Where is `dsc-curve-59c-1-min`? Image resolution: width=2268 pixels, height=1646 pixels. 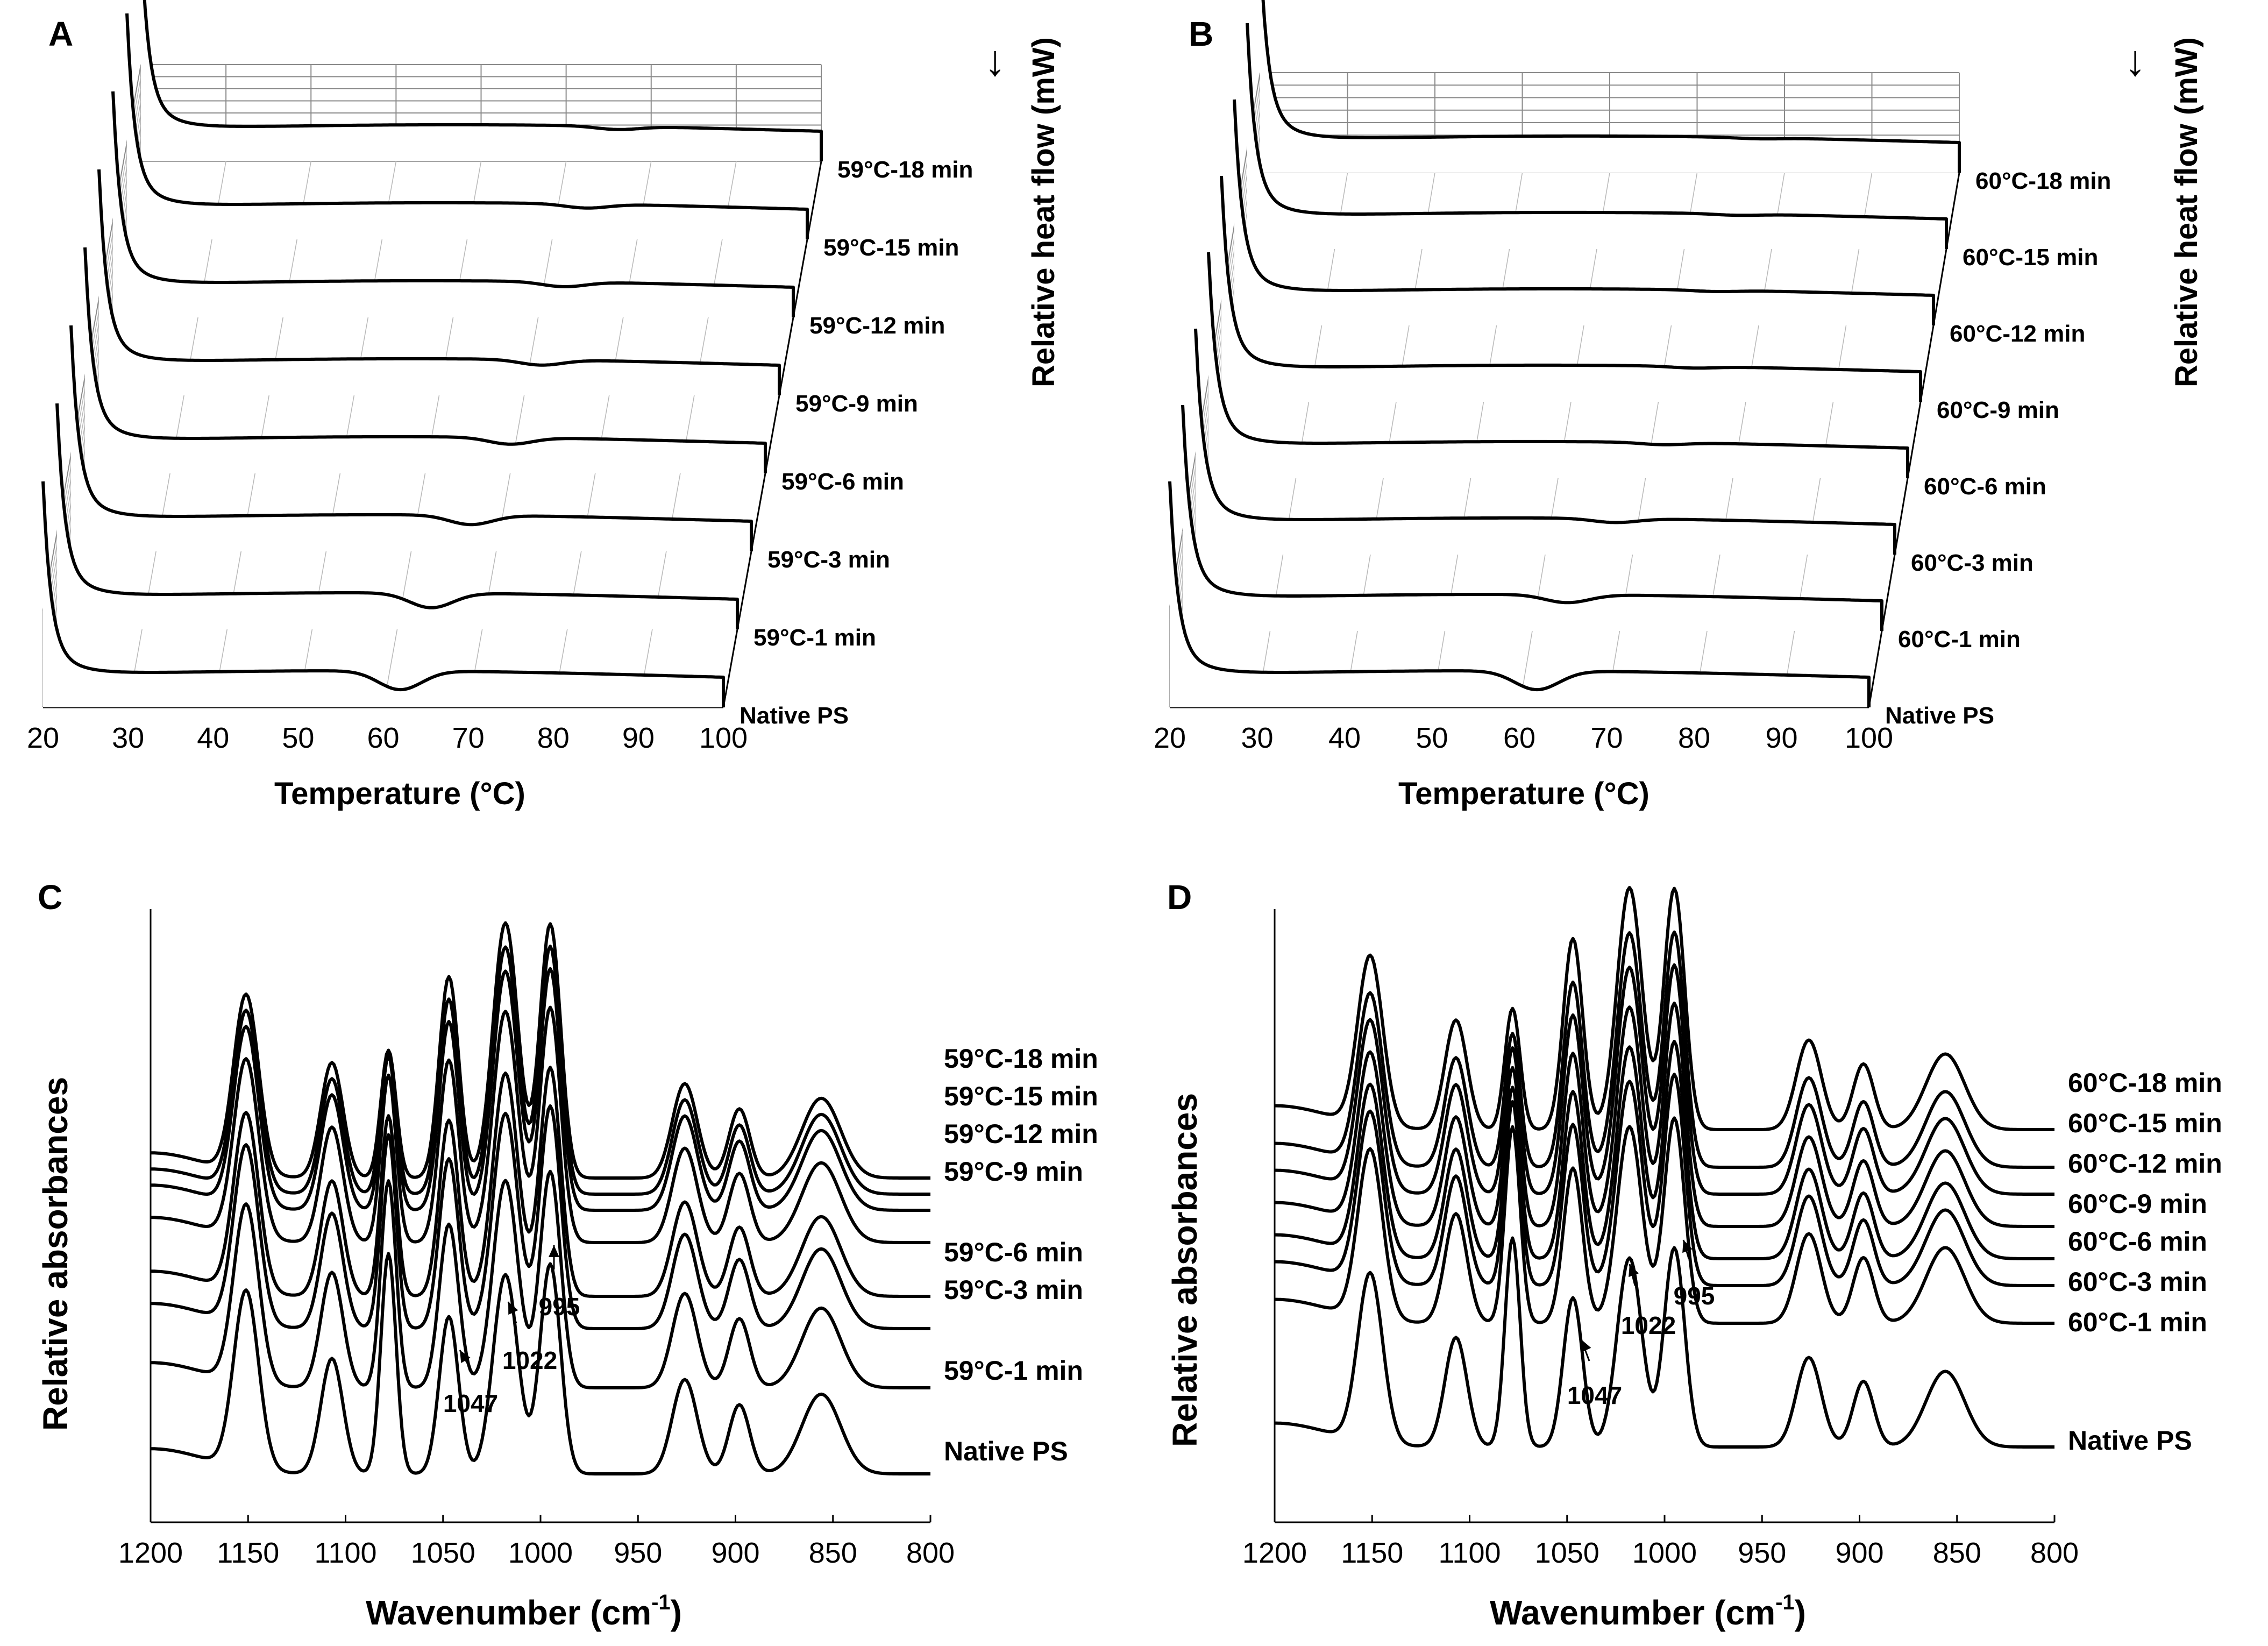
dsc-curve-59c-1-min is located at coordinates (397, 516).